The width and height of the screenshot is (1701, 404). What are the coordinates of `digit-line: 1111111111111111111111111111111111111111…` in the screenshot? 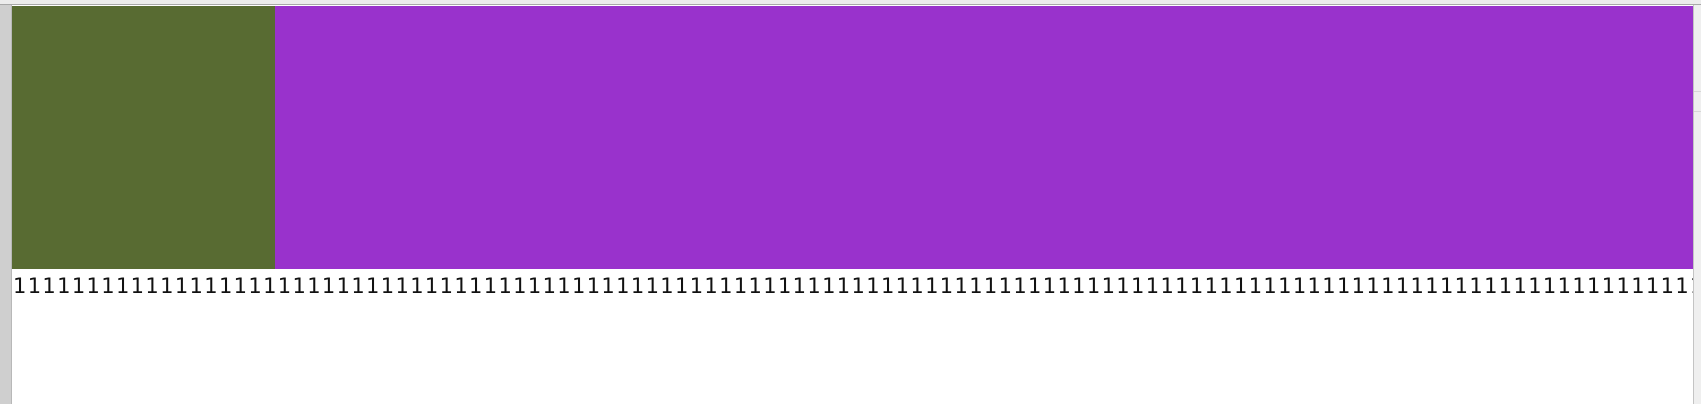 It's located at (853, 286).